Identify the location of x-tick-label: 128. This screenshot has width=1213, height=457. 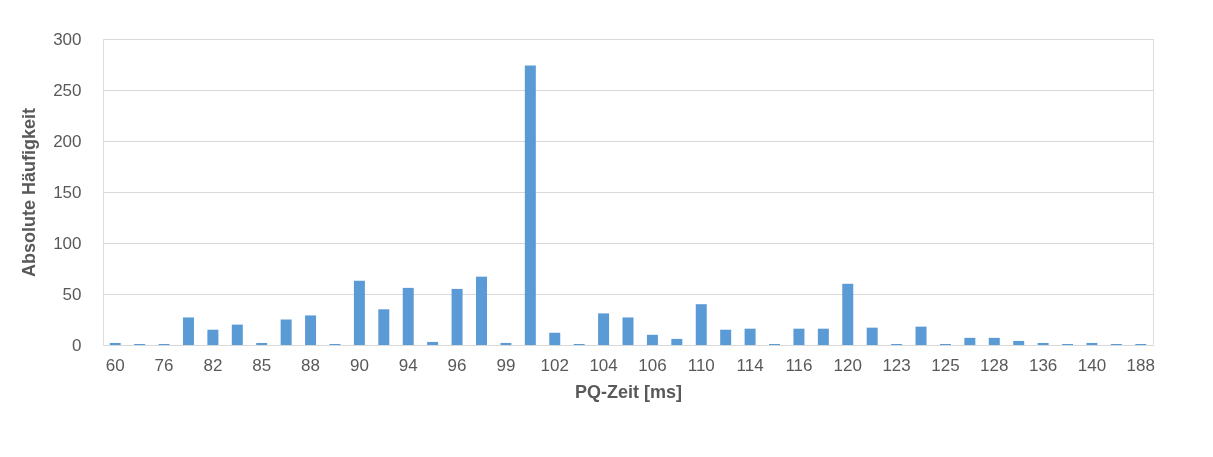
(994, 365).